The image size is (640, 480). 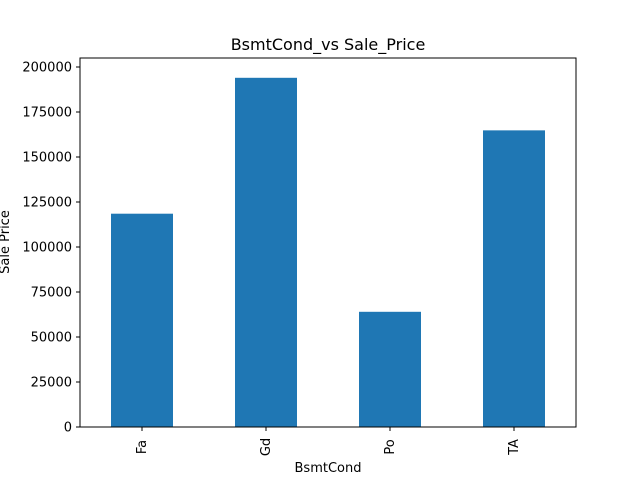 I want to click on bar-ta, so click(x=514, y=279).